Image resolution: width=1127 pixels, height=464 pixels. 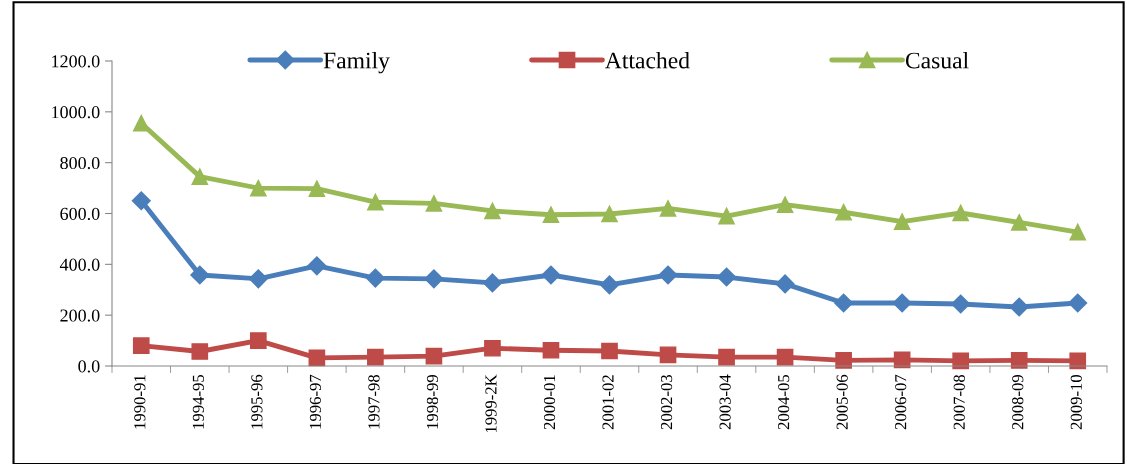 I want to click on x-tick-label: 2003-04, so click(x=725, y=402).